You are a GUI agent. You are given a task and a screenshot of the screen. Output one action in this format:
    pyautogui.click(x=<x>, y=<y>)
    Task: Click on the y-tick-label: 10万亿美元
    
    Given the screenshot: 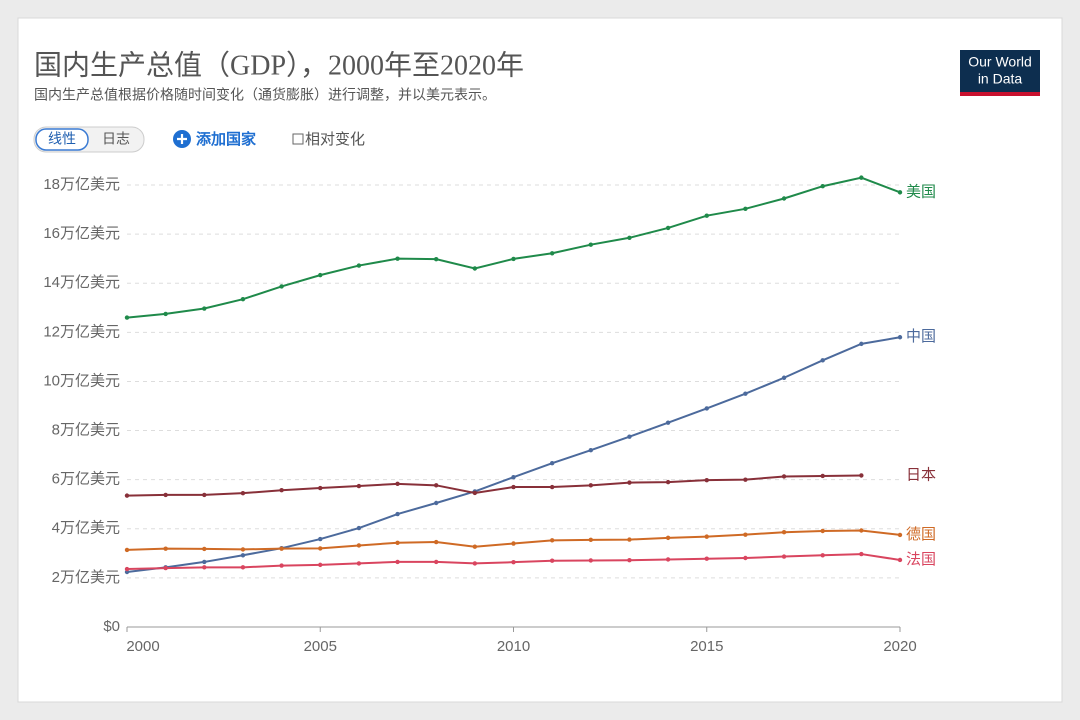 What is the action you would take?
    pyautogui.click(x=81, y=380)
    